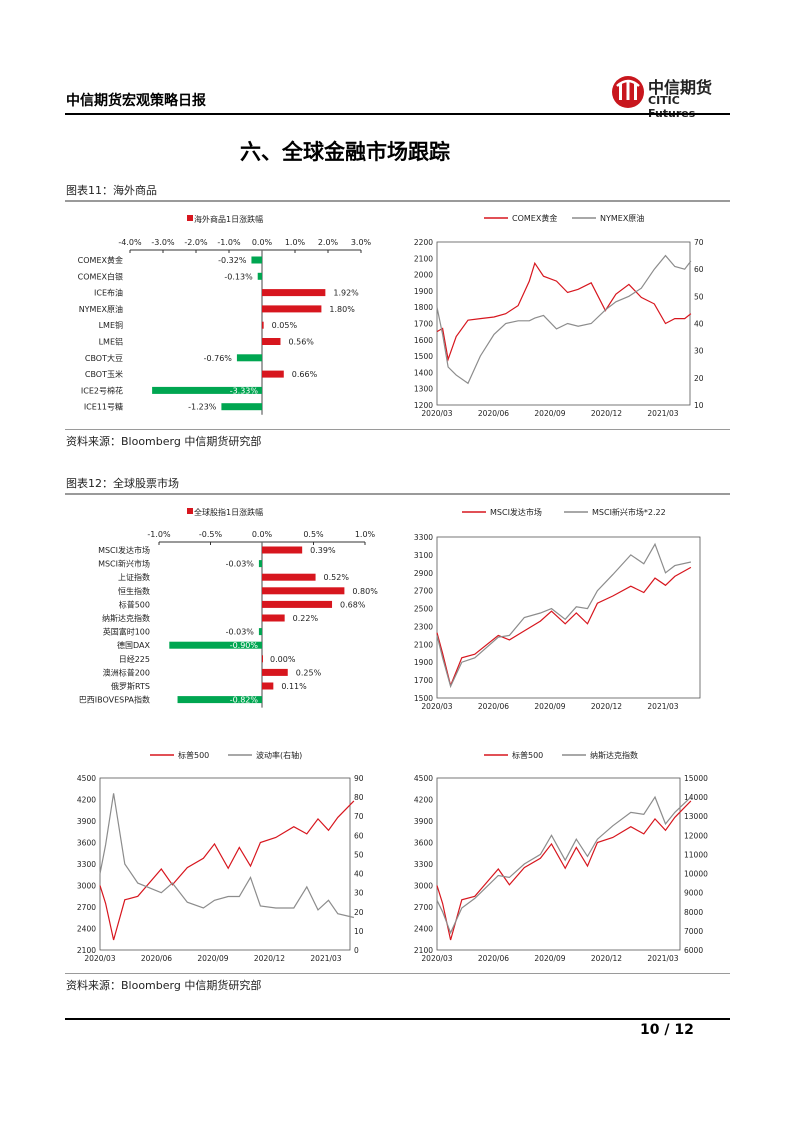  Describe the element at coordinates (696, 835) in the screenshot. I see `y-right-tick-label: 12000` at that location.